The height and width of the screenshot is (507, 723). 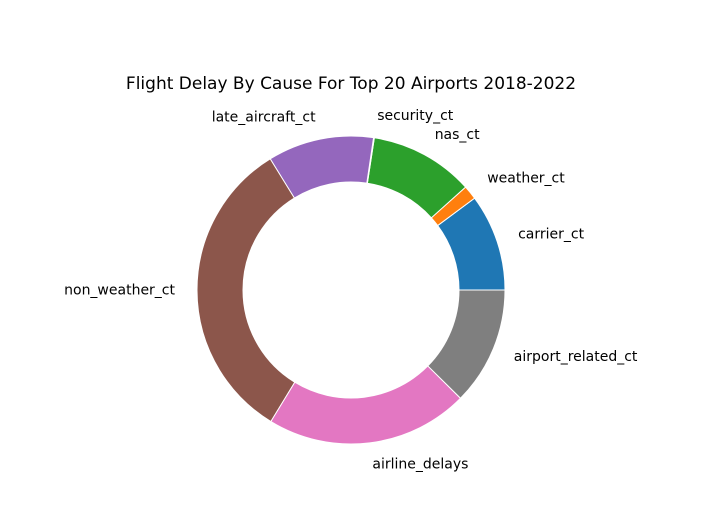 What do you see at coordinates (264, 118) in the screenshot?
I see `slice-label-late-aircraft-ct: late_aircraft_ct` at bounding box center [264, 118].